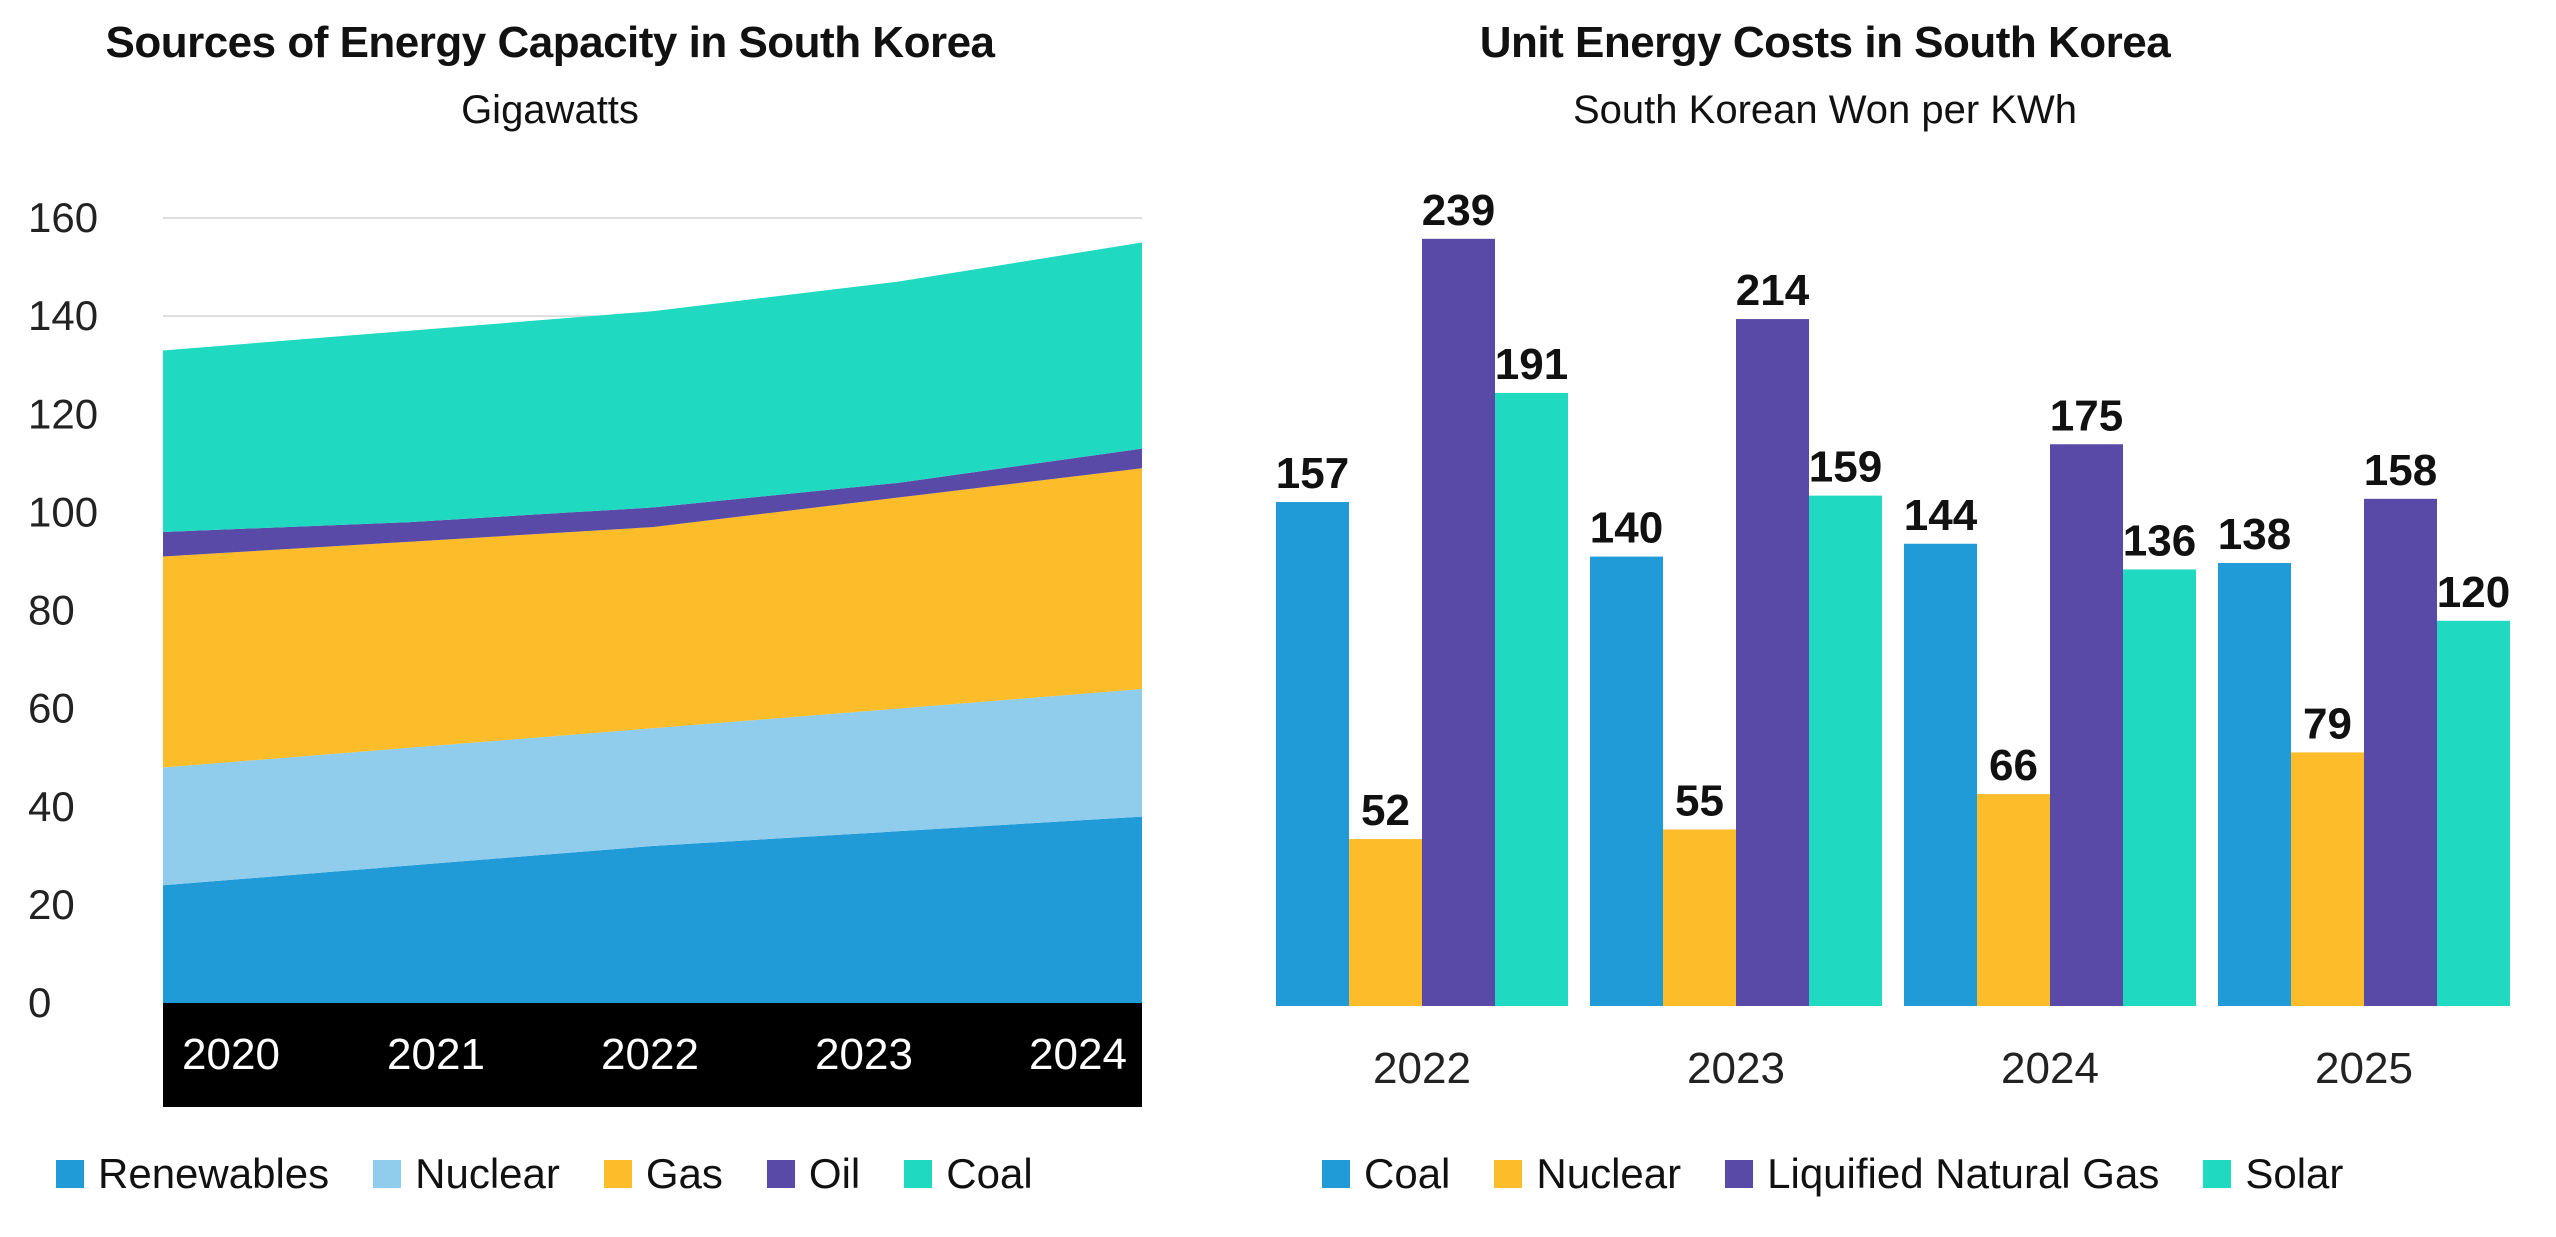 This screenshot has height=1237, width=2556. I want to click on bar-coal-2023, so click(1626, 781).